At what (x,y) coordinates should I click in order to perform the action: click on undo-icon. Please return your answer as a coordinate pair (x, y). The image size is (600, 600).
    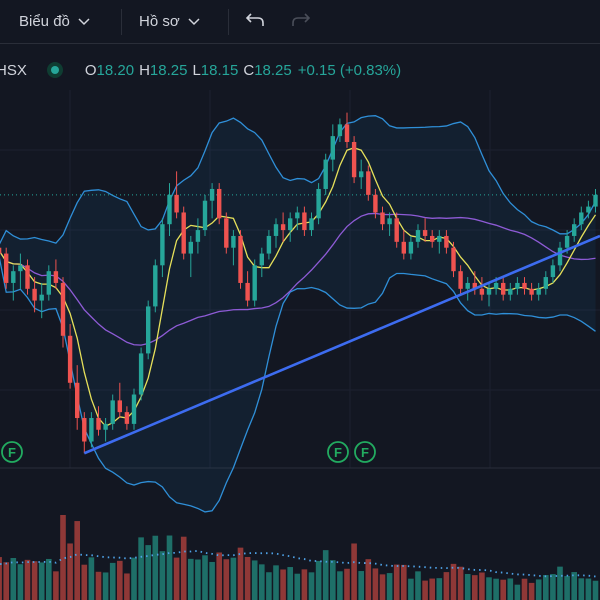
    Looking at the image, I should click on (255, 22).